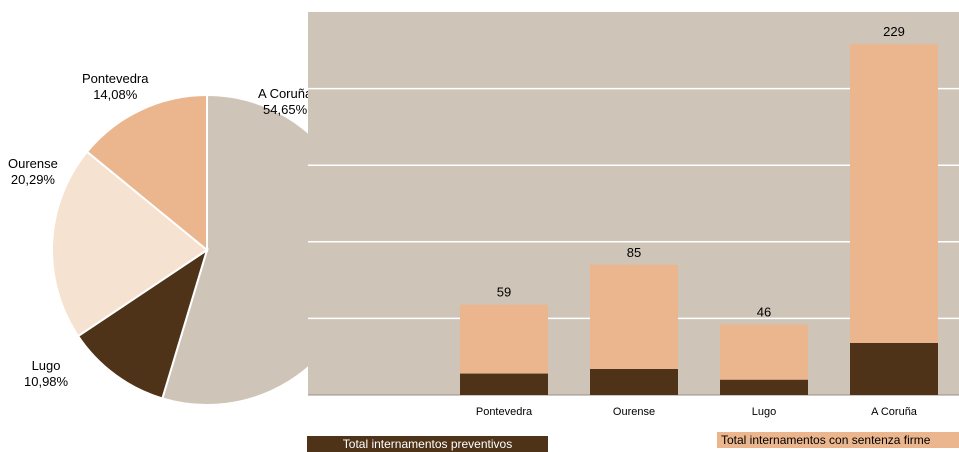  Describe the element at coordinates (46, 381) in the screenshot. I see `pie-label-lugo-value: 10,98%` at that location.